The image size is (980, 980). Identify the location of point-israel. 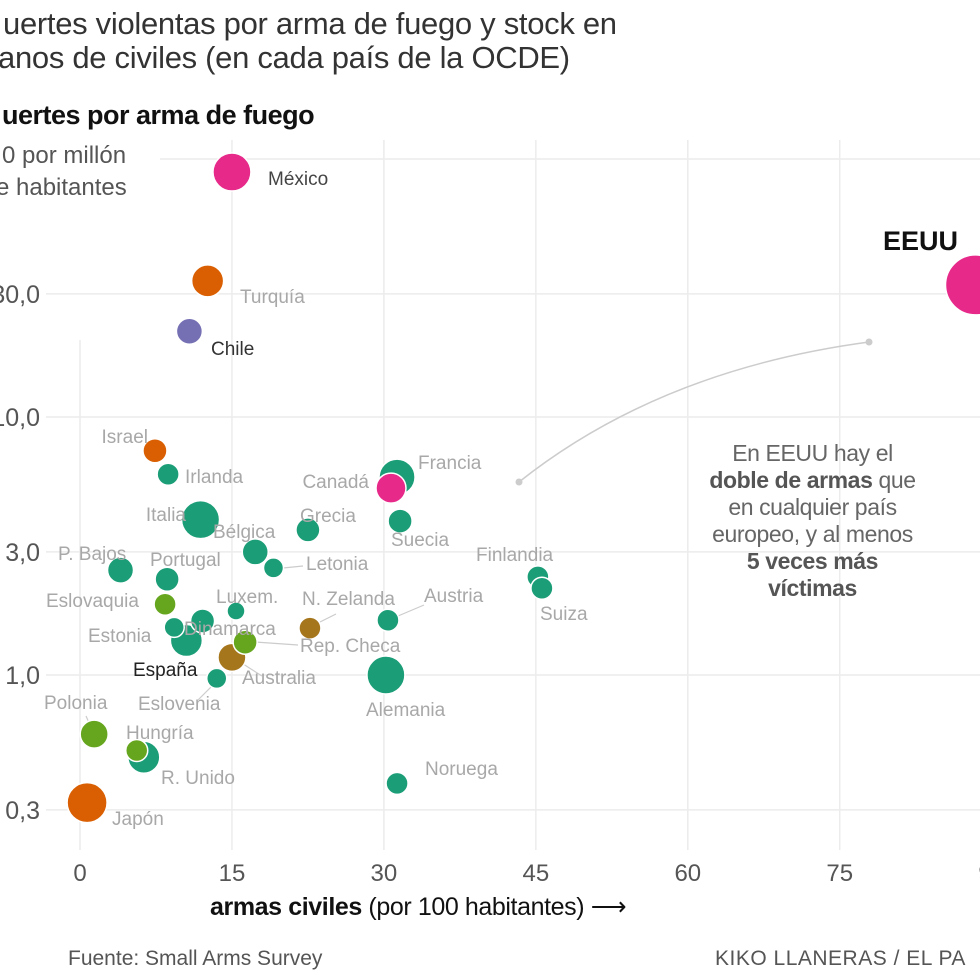
(155, 450).